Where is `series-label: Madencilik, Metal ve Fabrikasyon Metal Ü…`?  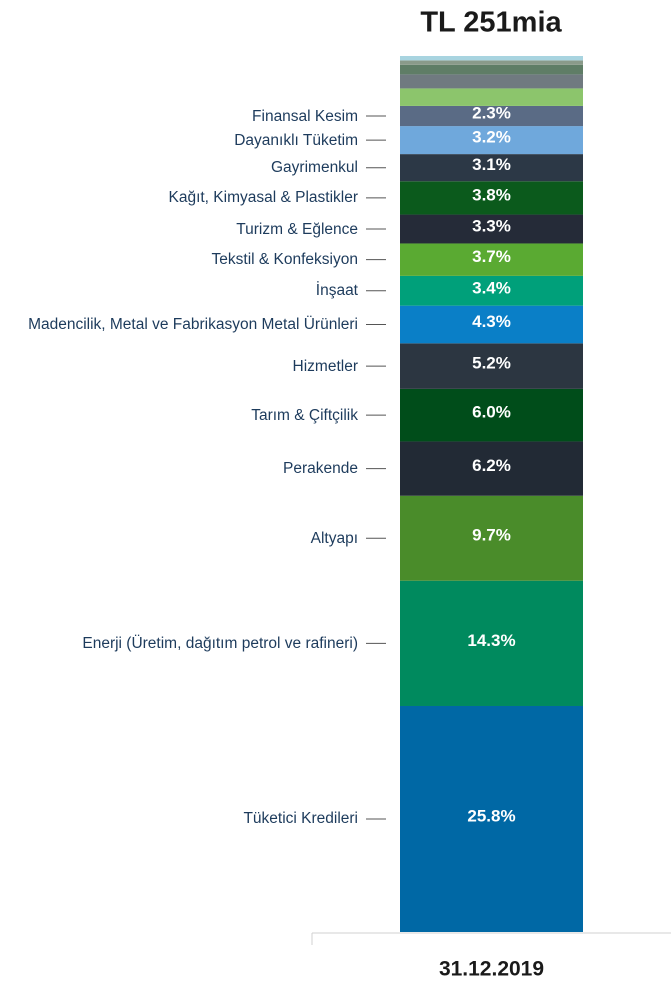 series-label: Madencilik, Metal ve Fabrikasyon Metal Ü… is located at coordinates (193, 324).